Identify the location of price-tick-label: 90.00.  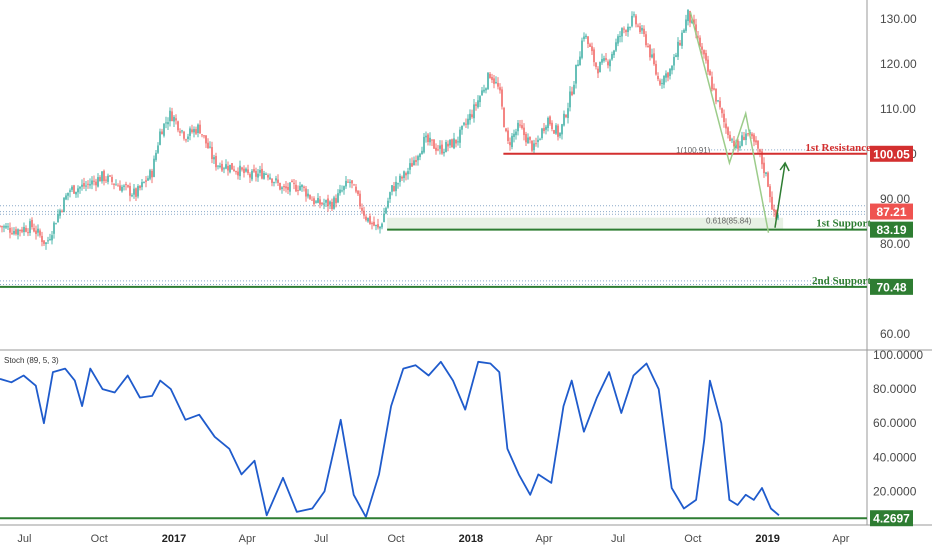
(895, 199).